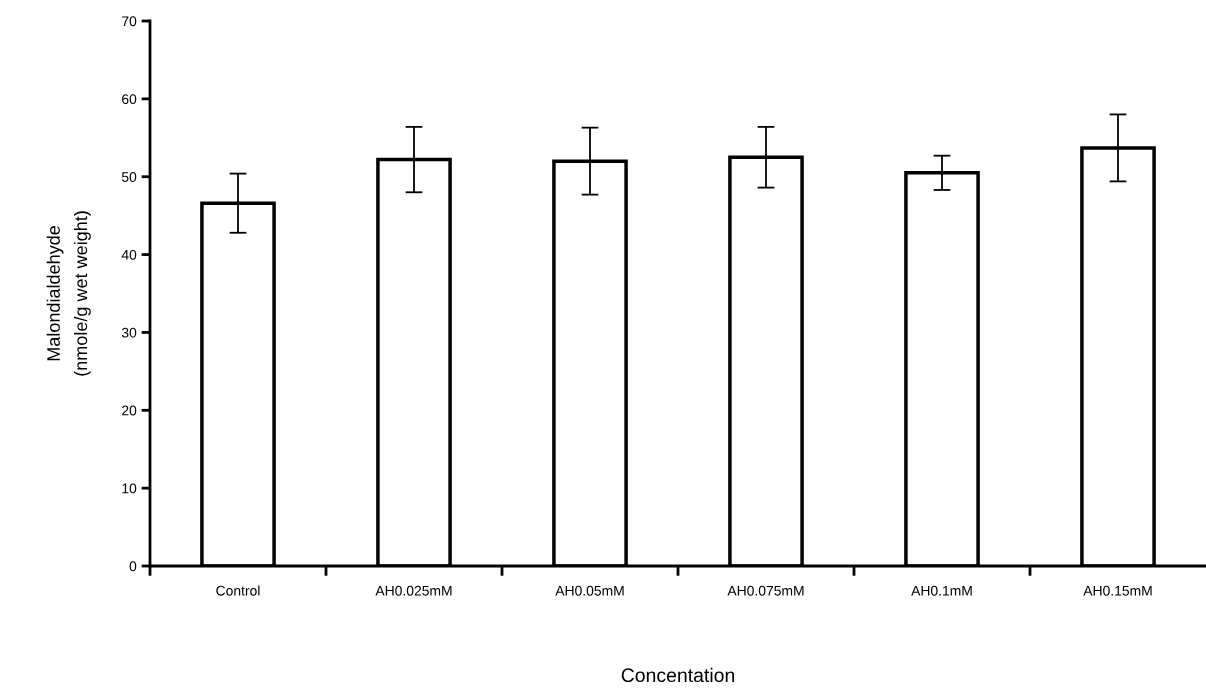  Describe the element at coordinates (765, 590) in the screenshot. I see `x-tick-label: AH0.075mM` at that location.